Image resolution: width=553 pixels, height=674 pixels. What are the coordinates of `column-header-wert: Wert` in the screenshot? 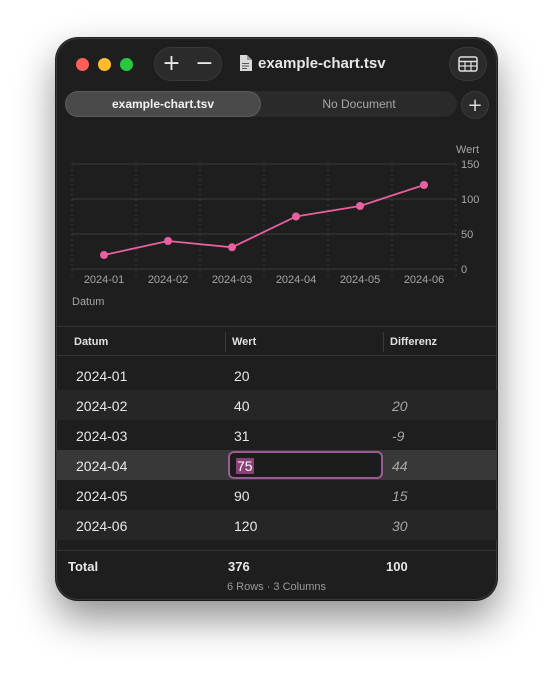 It's located at (244, 342).